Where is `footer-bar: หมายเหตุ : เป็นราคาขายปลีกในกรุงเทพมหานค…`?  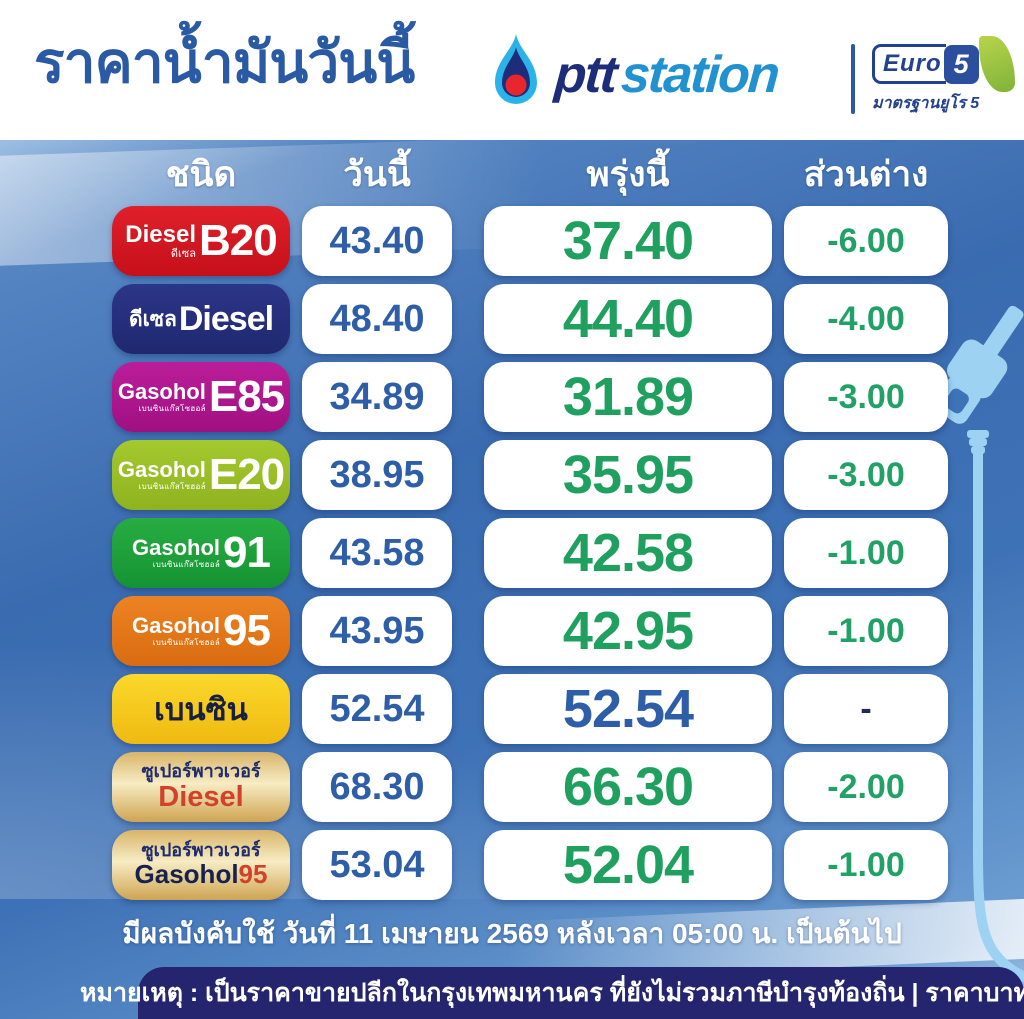
footer-bar: หมายเหตุ : เป็นราคาขายปลีกในกรุงเทพมหานค… is located at coordinates (552, 993).